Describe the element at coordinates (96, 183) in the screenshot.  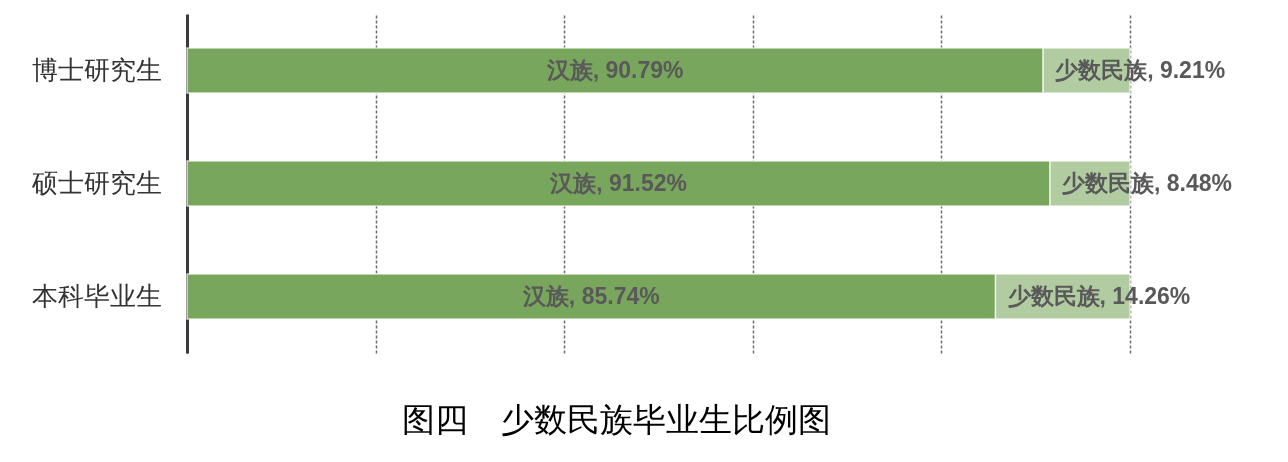
I see `y-tick-label: 硕士研究生` at that location.